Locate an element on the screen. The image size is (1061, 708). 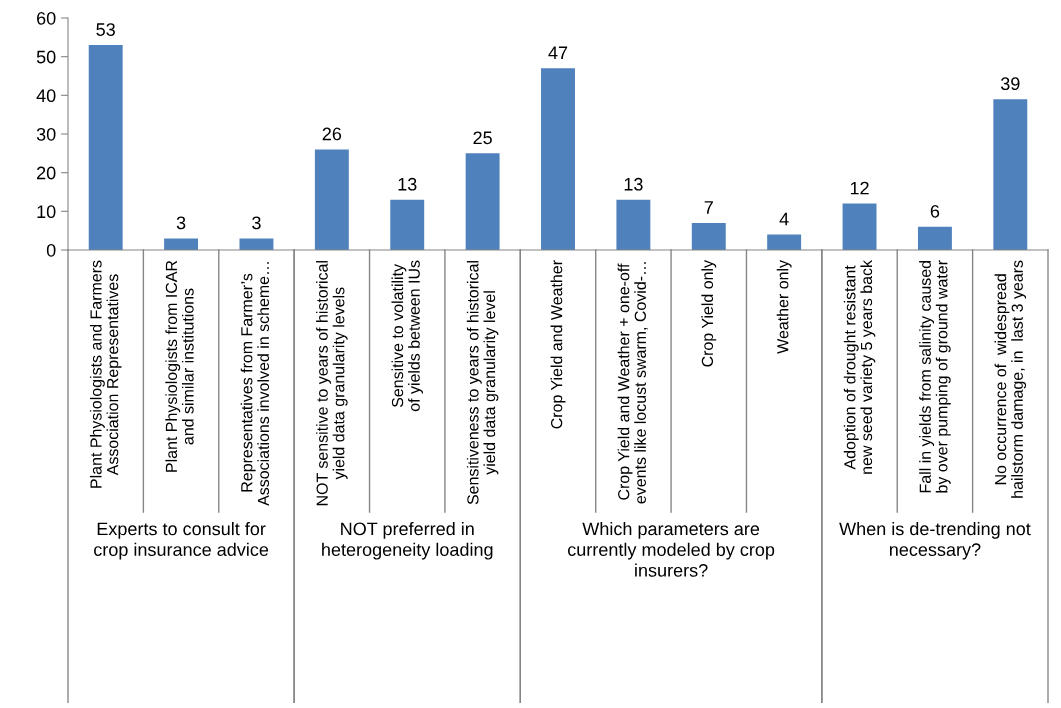
y-tick-label: 20 is located at coordinates (46, 173).